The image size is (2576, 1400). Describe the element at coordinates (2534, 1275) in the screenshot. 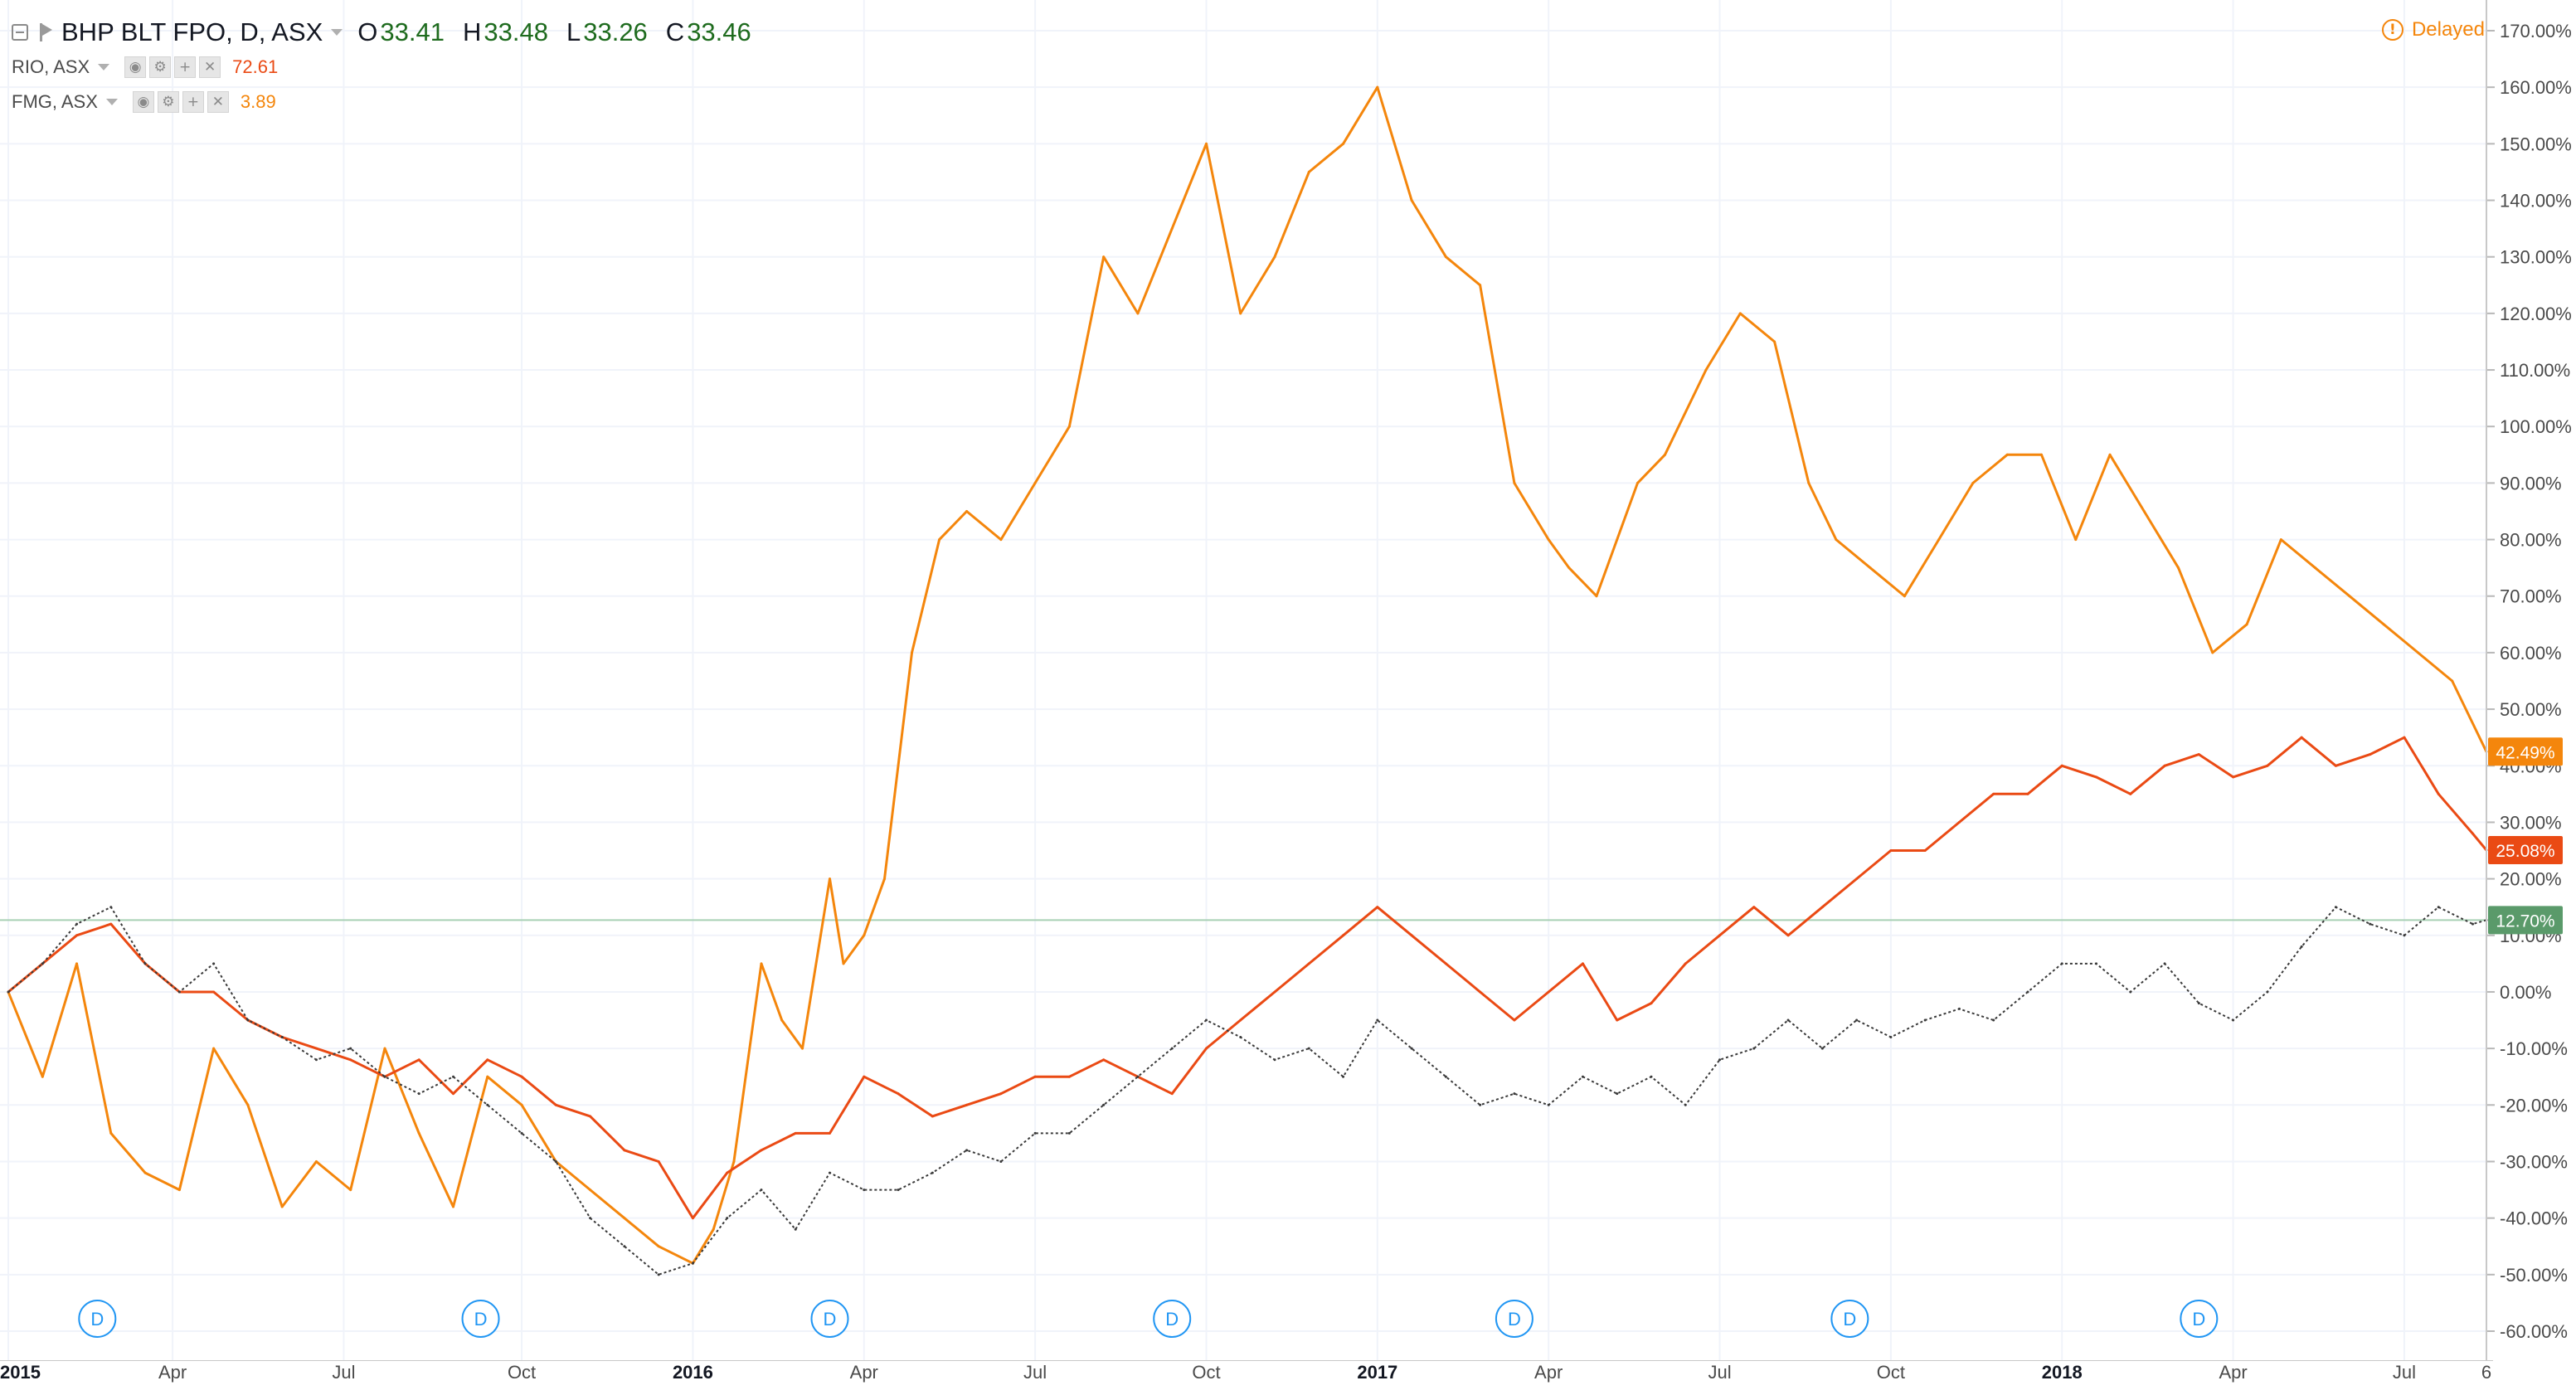

I see `y-tick-label: -50.00%` at that location.